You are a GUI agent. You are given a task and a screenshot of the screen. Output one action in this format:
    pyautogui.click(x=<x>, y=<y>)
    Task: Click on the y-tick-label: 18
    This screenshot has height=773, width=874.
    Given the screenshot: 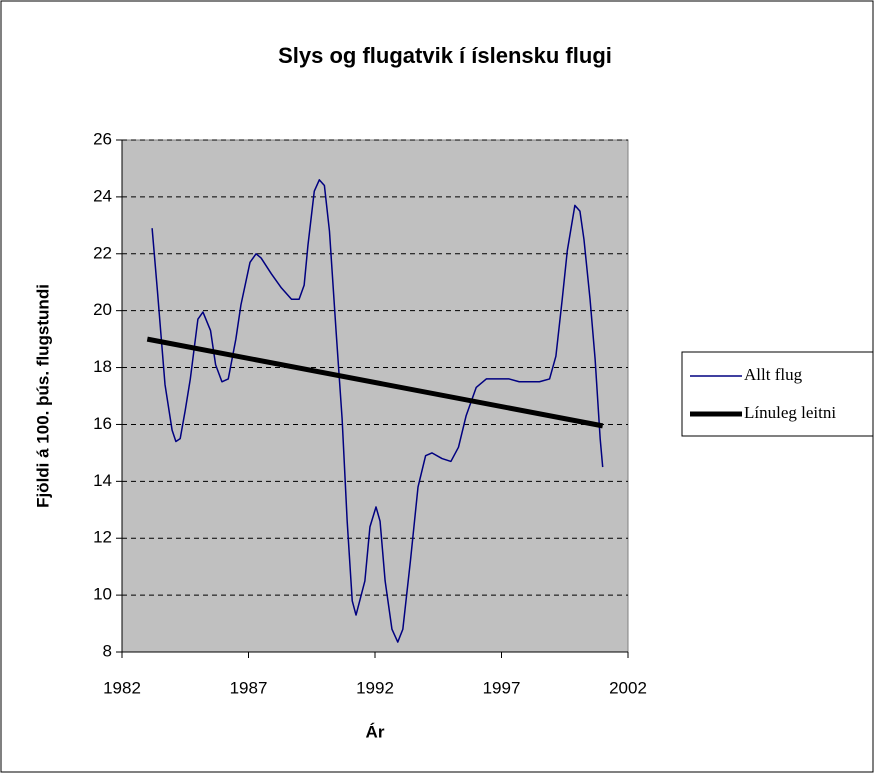 What is the action you would take?
    pyautogui.click(x=102, y=366)
    